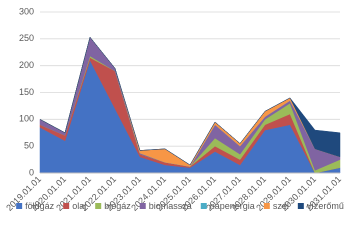 Image resolution: width=360 pixels, height=240 pixels. What do you see at coordinates (170, 206) in the screenshot?
I see `legend-label: biomassza` at bounding box center [170, 206].